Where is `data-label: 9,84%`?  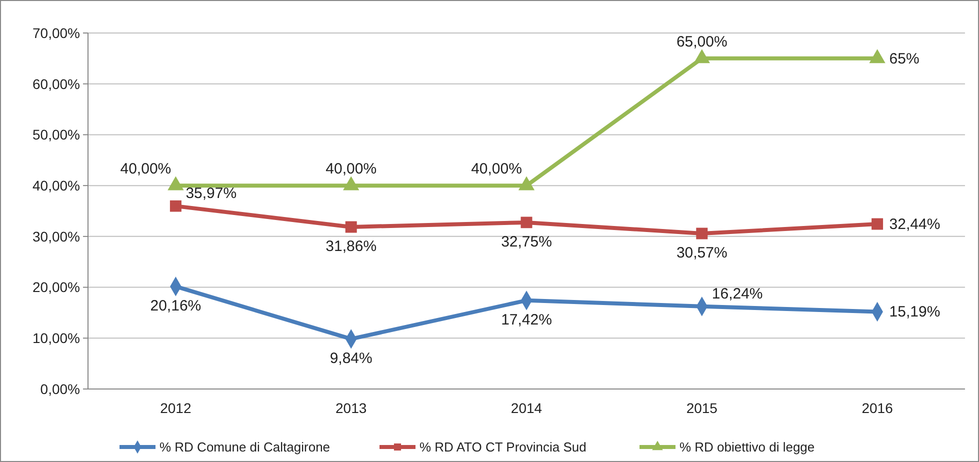
data-label: 9,84% is located at coordinates (351, 358).